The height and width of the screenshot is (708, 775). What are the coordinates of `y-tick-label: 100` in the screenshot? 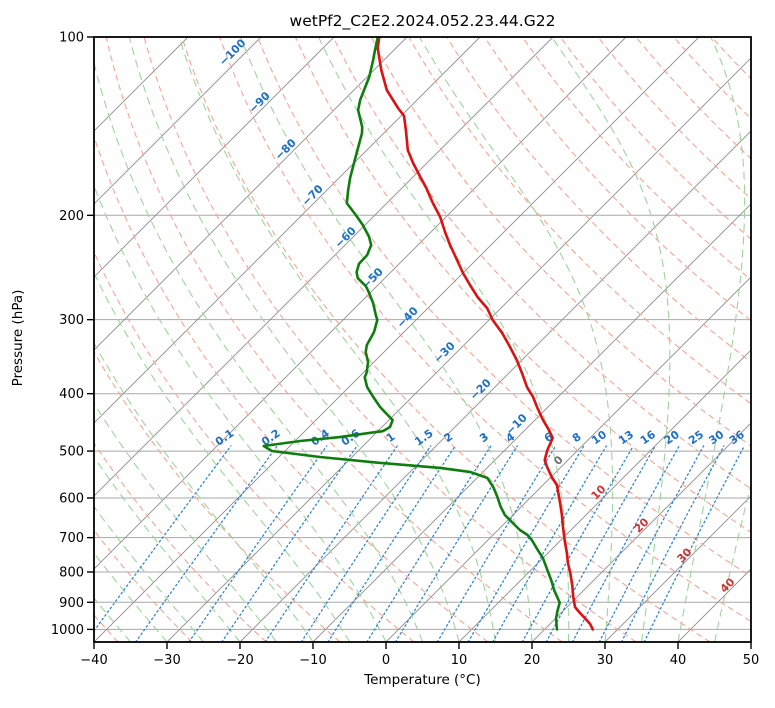 It's located at (71, 38).